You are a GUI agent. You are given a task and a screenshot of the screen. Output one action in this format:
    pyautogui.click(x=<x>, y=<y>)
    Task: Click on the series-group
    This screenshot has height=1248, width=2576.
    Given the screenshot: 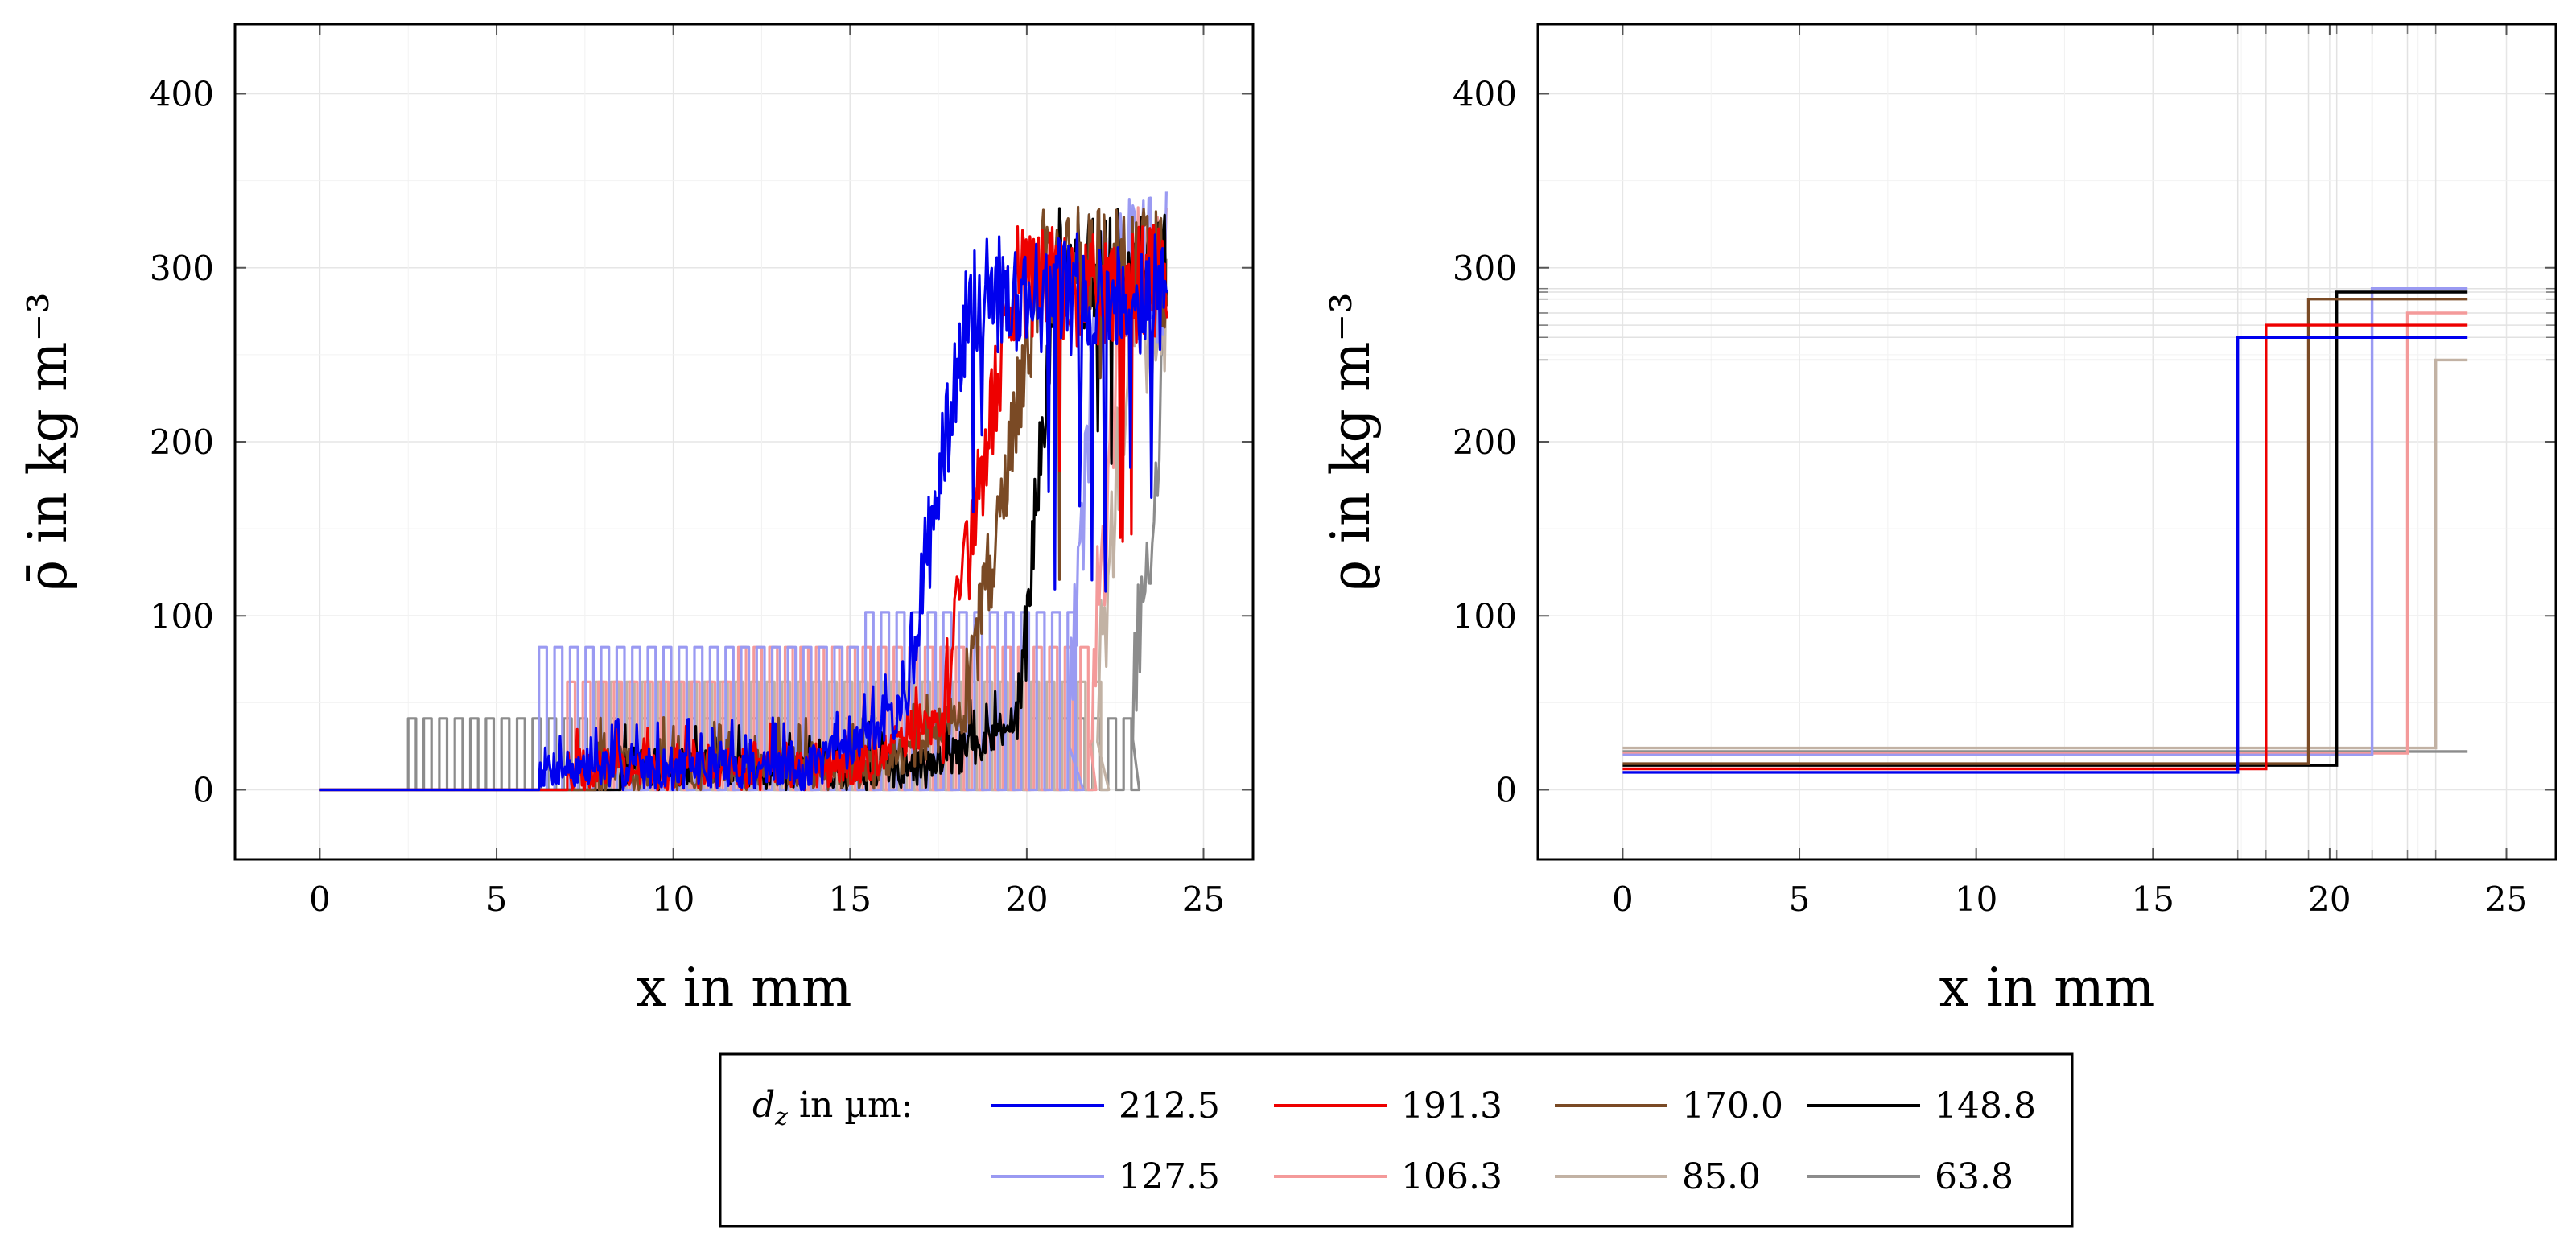 What is the action you would take?
    pyautogui.click(x=2045, y=530)
    